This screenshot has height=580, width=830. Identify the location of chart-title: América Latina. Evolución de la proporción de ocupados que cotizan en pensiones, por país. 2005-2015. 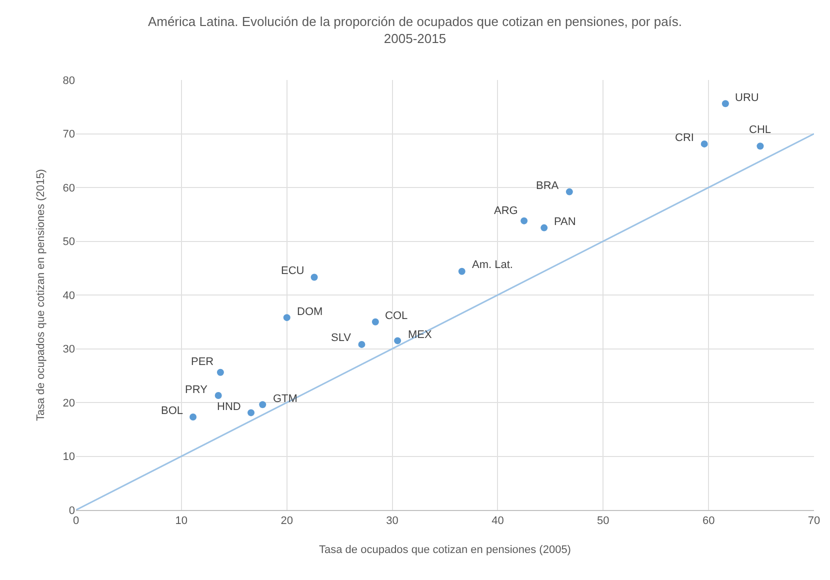
(415, 30).